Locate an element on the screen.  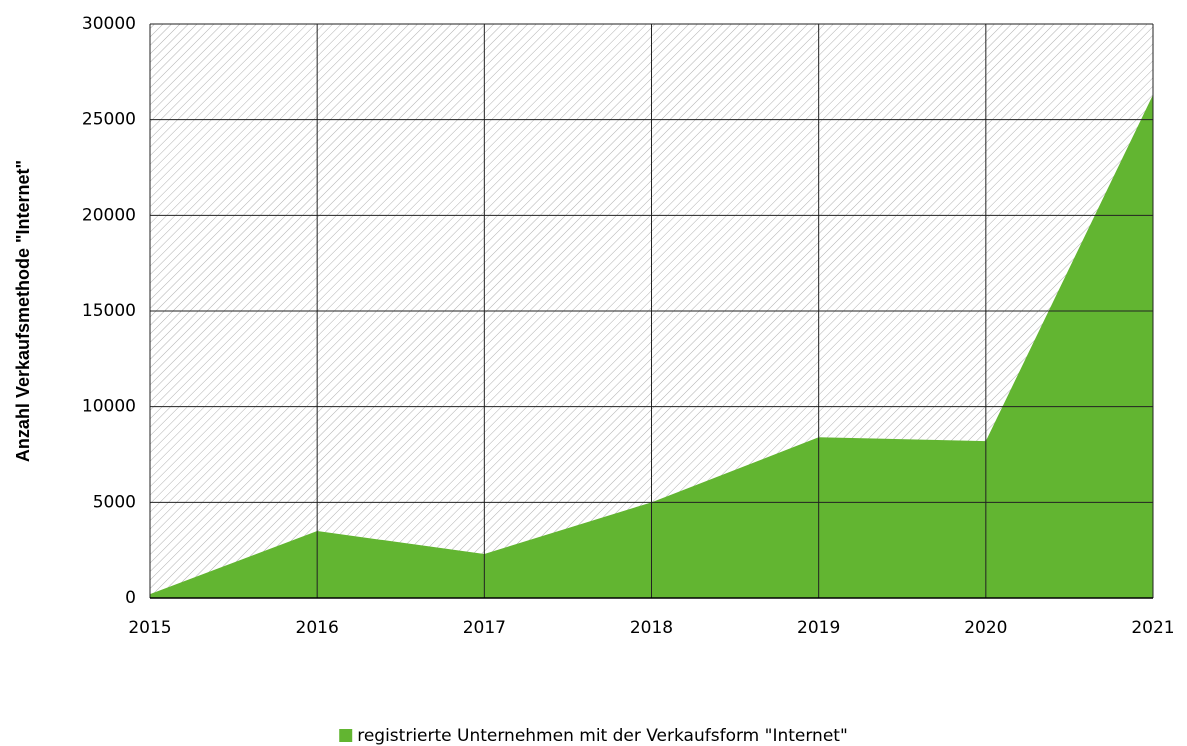
y-tick-label: 10000 is located at coordinates (109, 407).